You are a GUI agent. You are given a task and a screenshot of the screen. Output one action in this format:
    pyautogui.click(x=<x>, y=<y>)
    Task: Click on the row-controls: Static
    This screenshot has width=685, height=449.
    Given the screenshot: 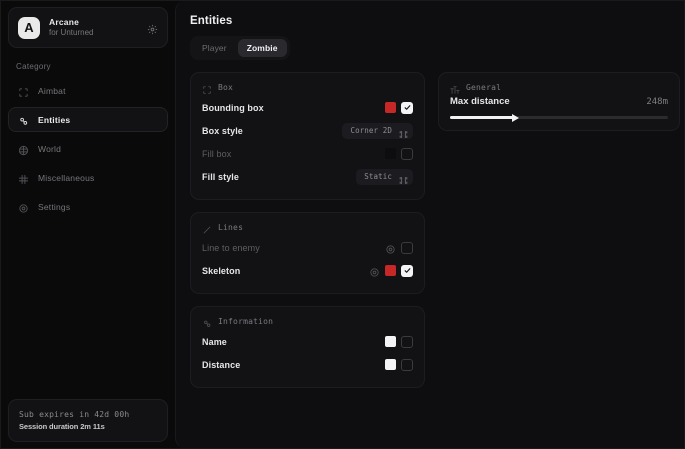 What is the action you would take?
    pyautogui.click(x=384, y=176)
    